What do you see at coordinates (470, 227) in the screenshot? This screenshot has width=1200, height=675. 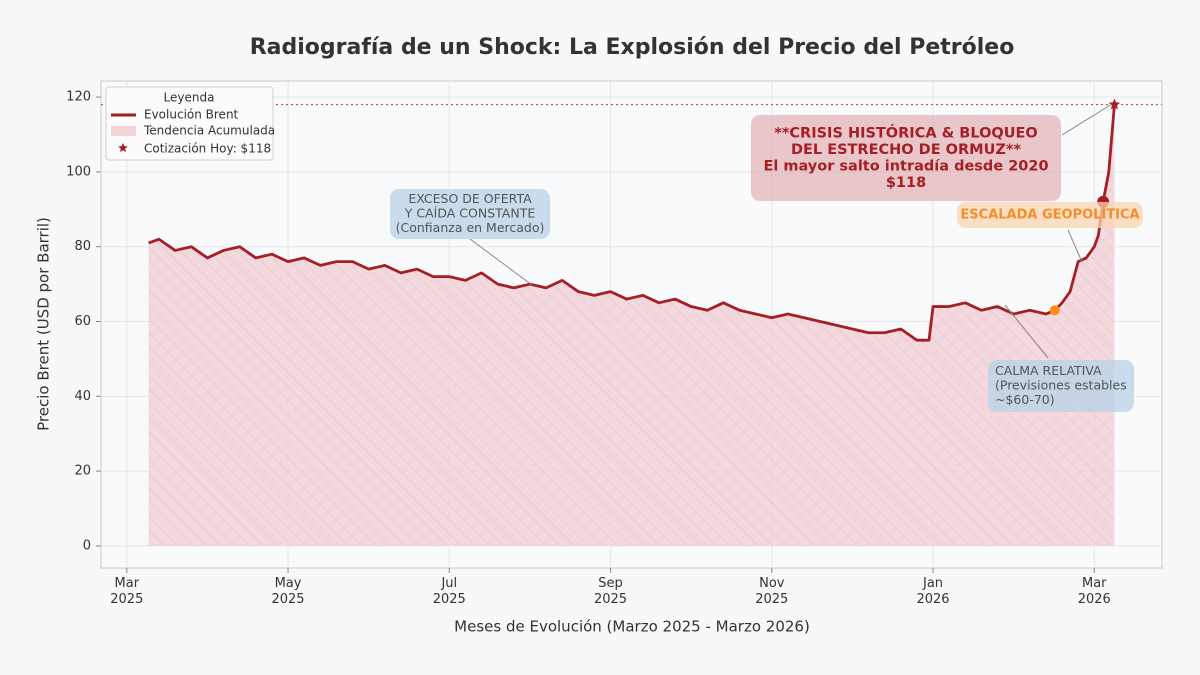 I see `annotation-text: (Confianza en Mercado)` at bounding box center [470, 227].